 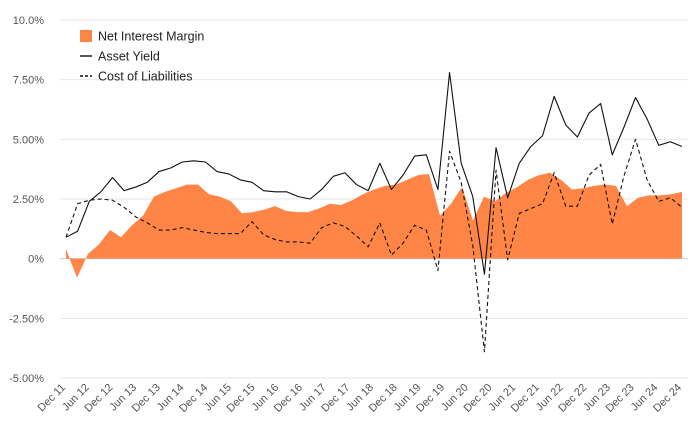 What do you see at coordinates (36, 260) in the screenshot?
I see `y-tick-label: 0%` at bounding box center [36, 260].